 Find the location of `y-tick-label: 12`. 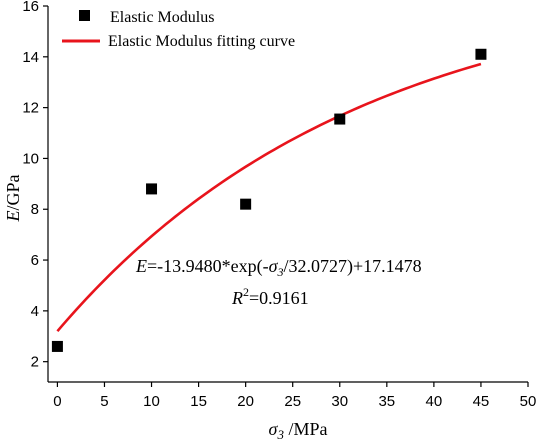

y-tick-label: 12 is located at coordinates (30, 108).